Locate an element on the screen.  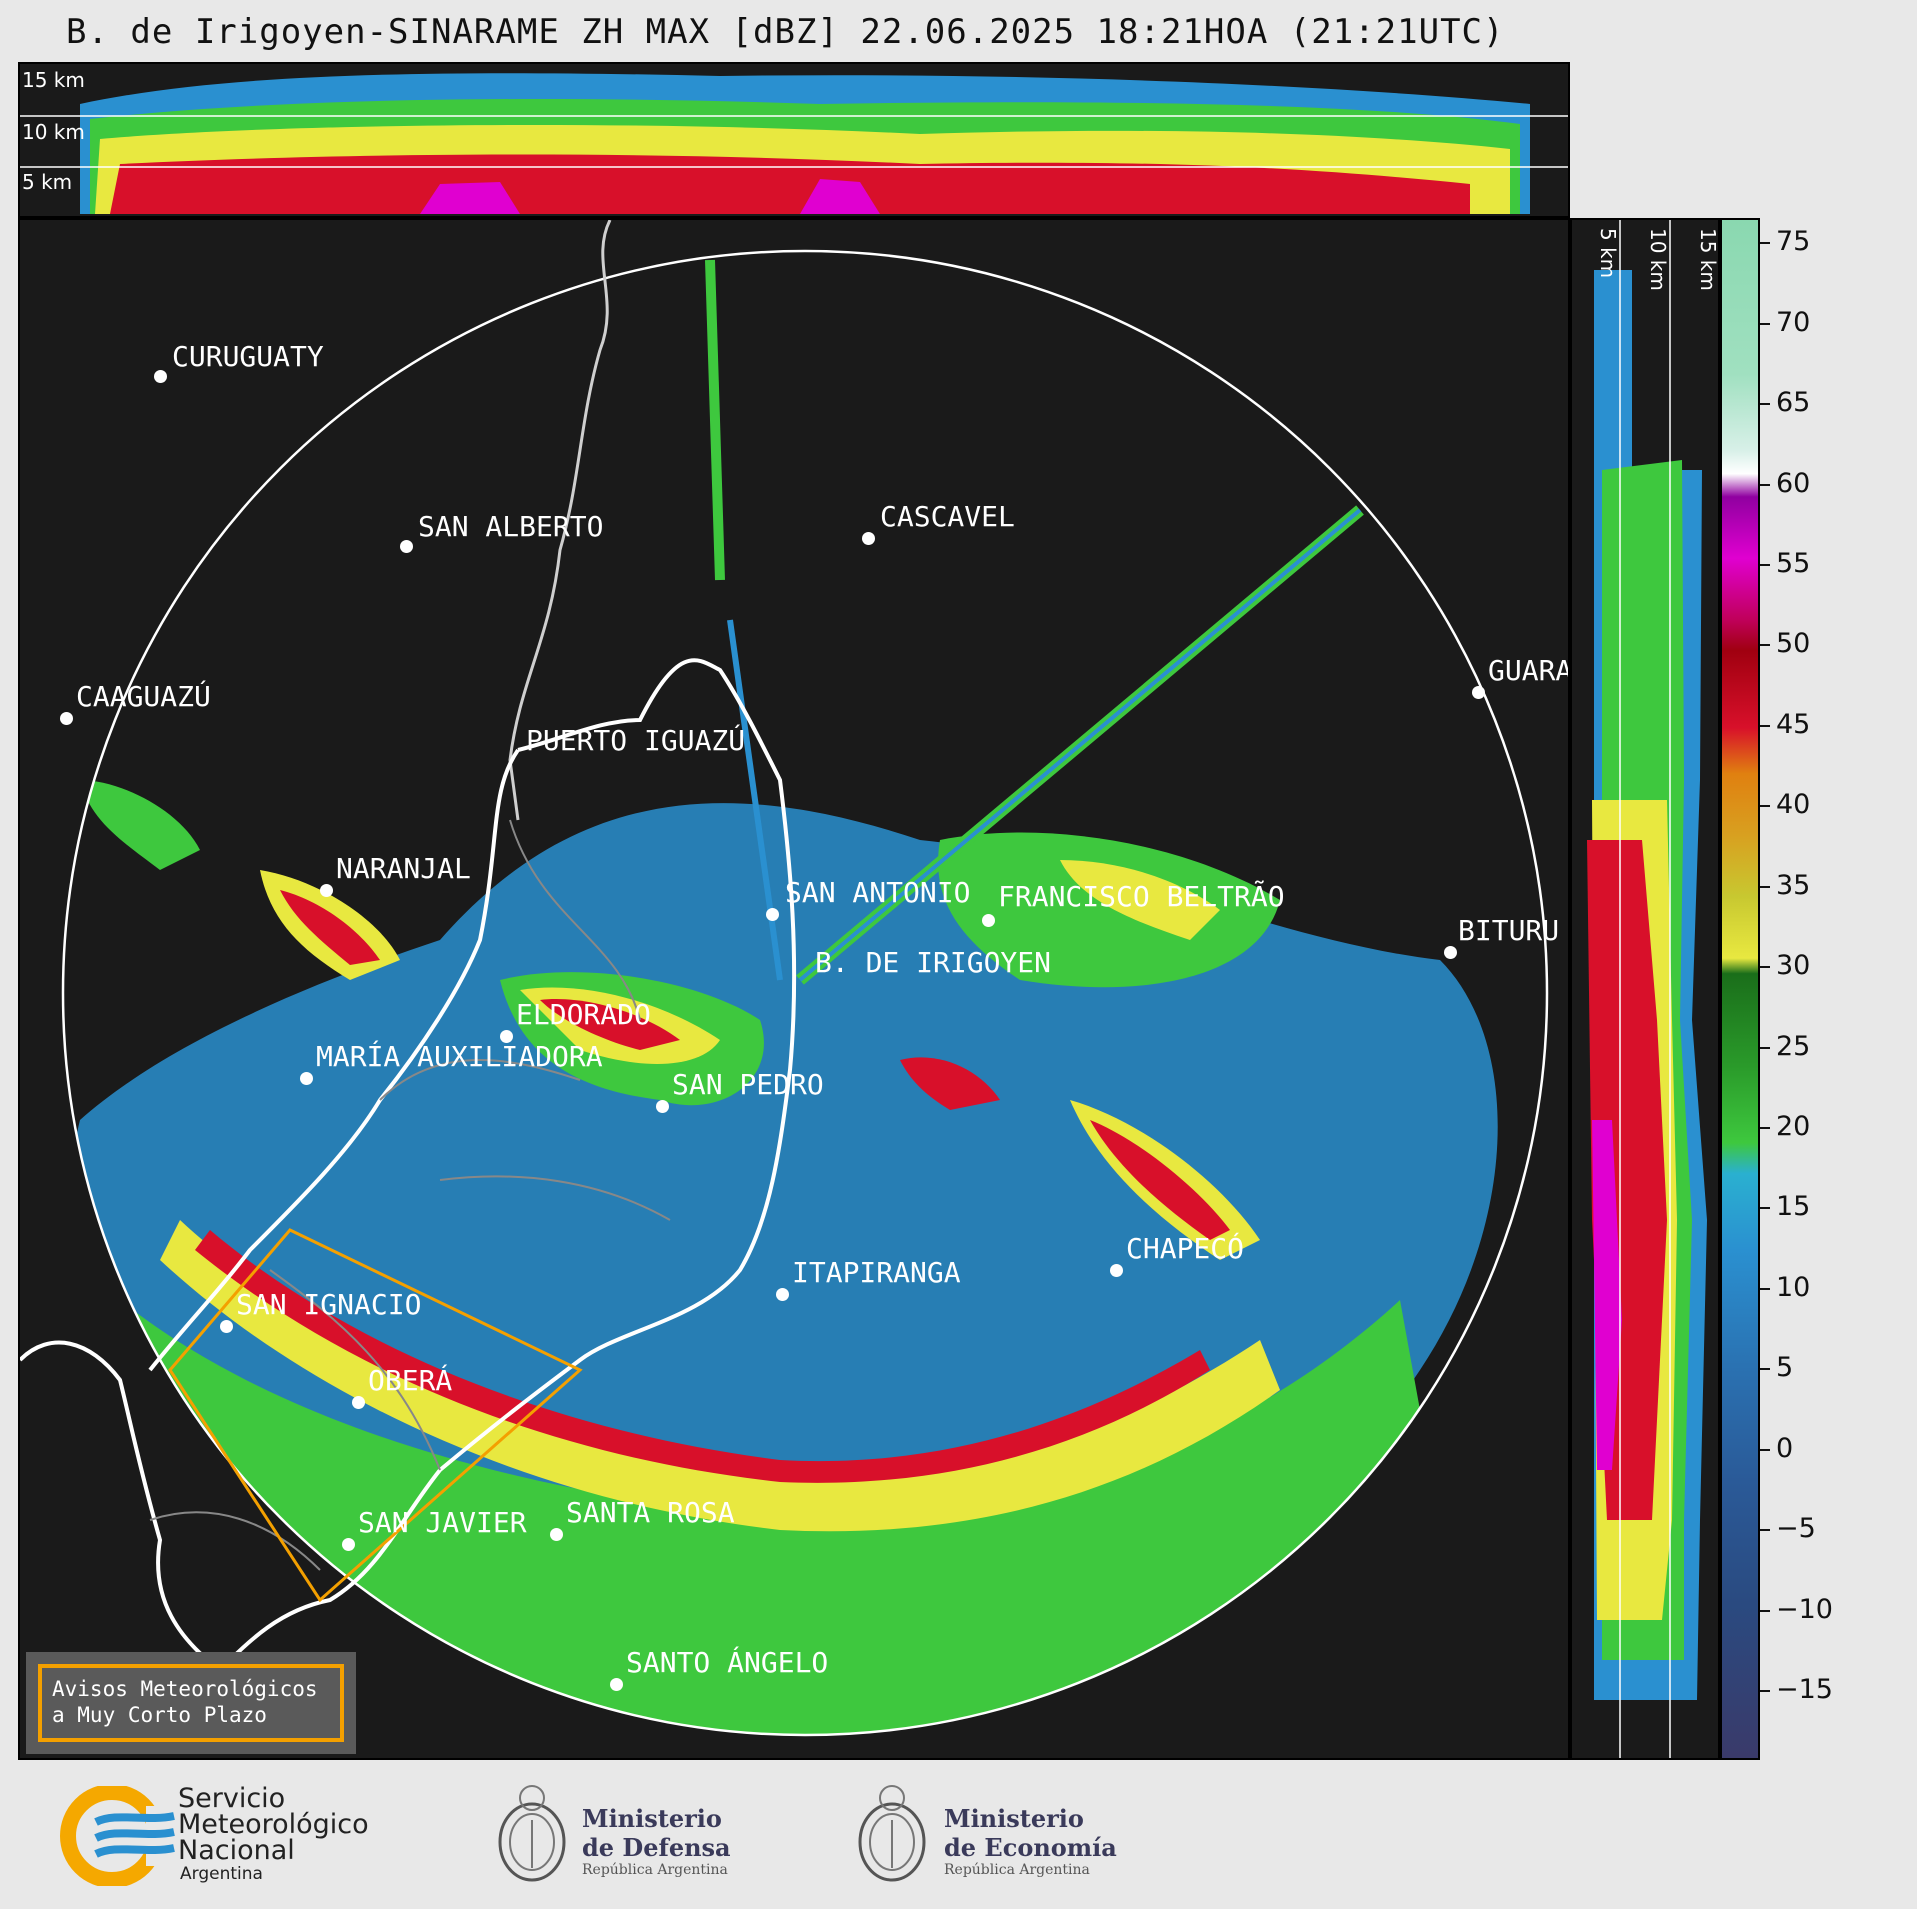
colorbar-tick-20: 20 is located at coordinates (1785, 1126).